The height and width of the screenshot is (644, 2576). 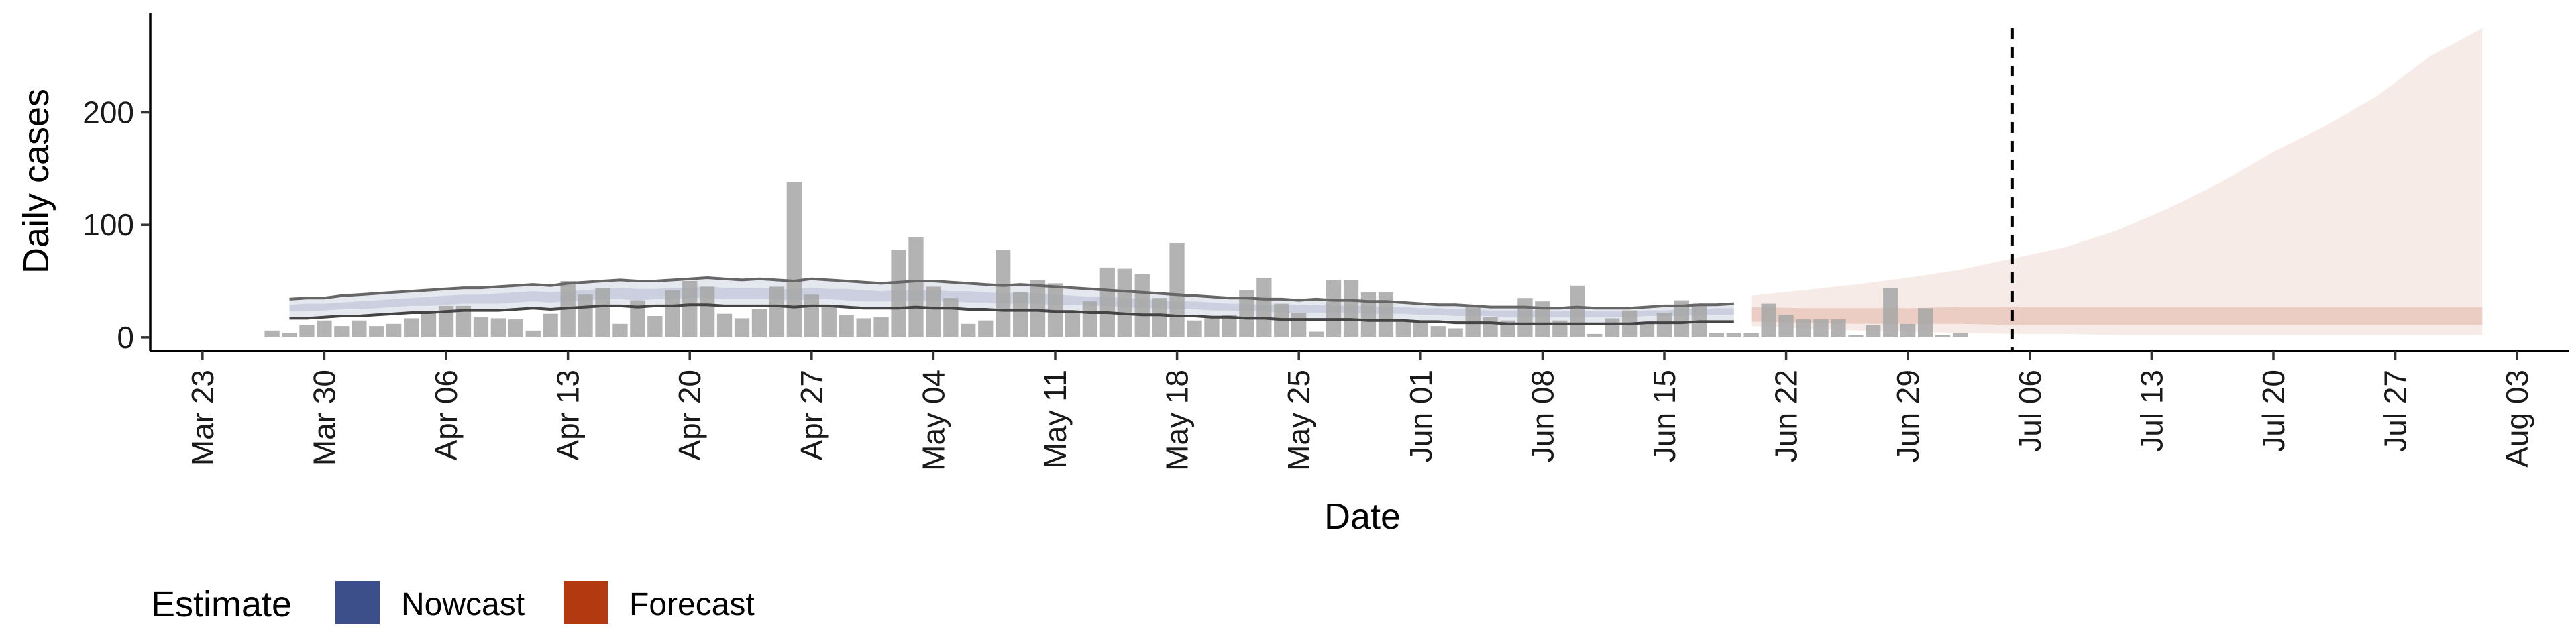 What do you see at coordinates (1542, 416) in the screenshot?
I see `x-tick-label: Jun 08` at bounding box center [1542, 416].